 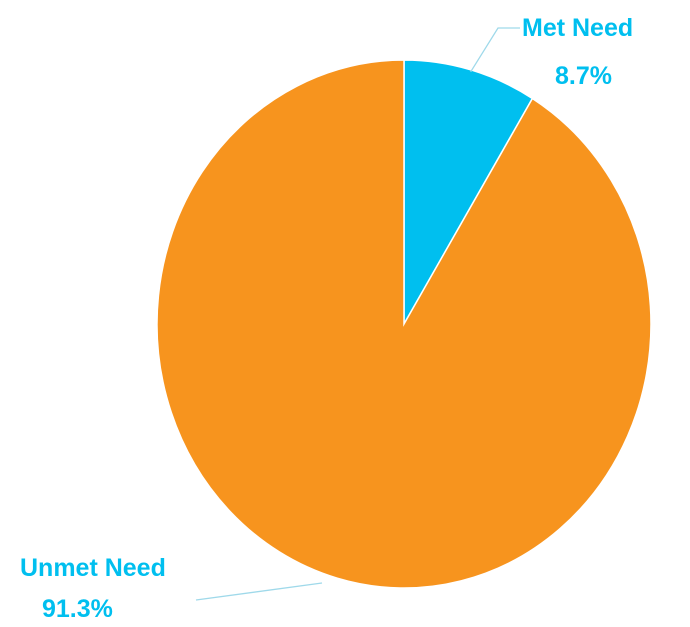 What do you see at coordinates (577, 28) in the screenshot?
I see `slice-label-met-need: Met Need` at bounding box center [577, 28].